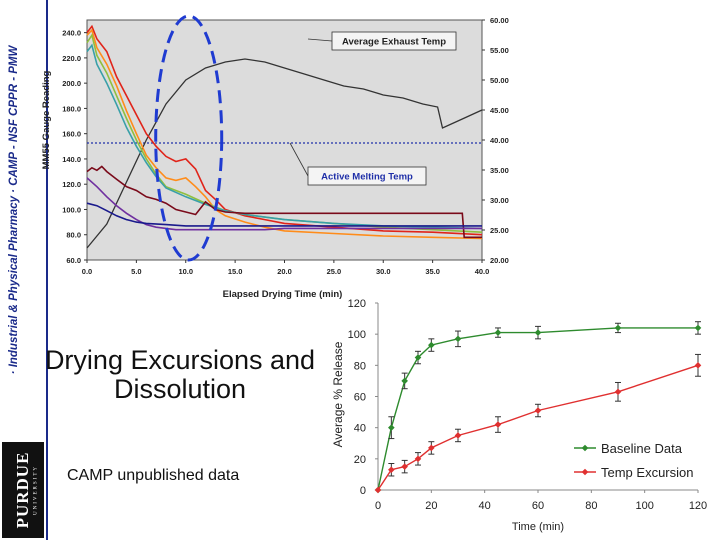 The image size is (720, 540). Describe the element at coordinates (647, 472) in the screenshot. I see `legend-label: Temp Excursion` at that location.